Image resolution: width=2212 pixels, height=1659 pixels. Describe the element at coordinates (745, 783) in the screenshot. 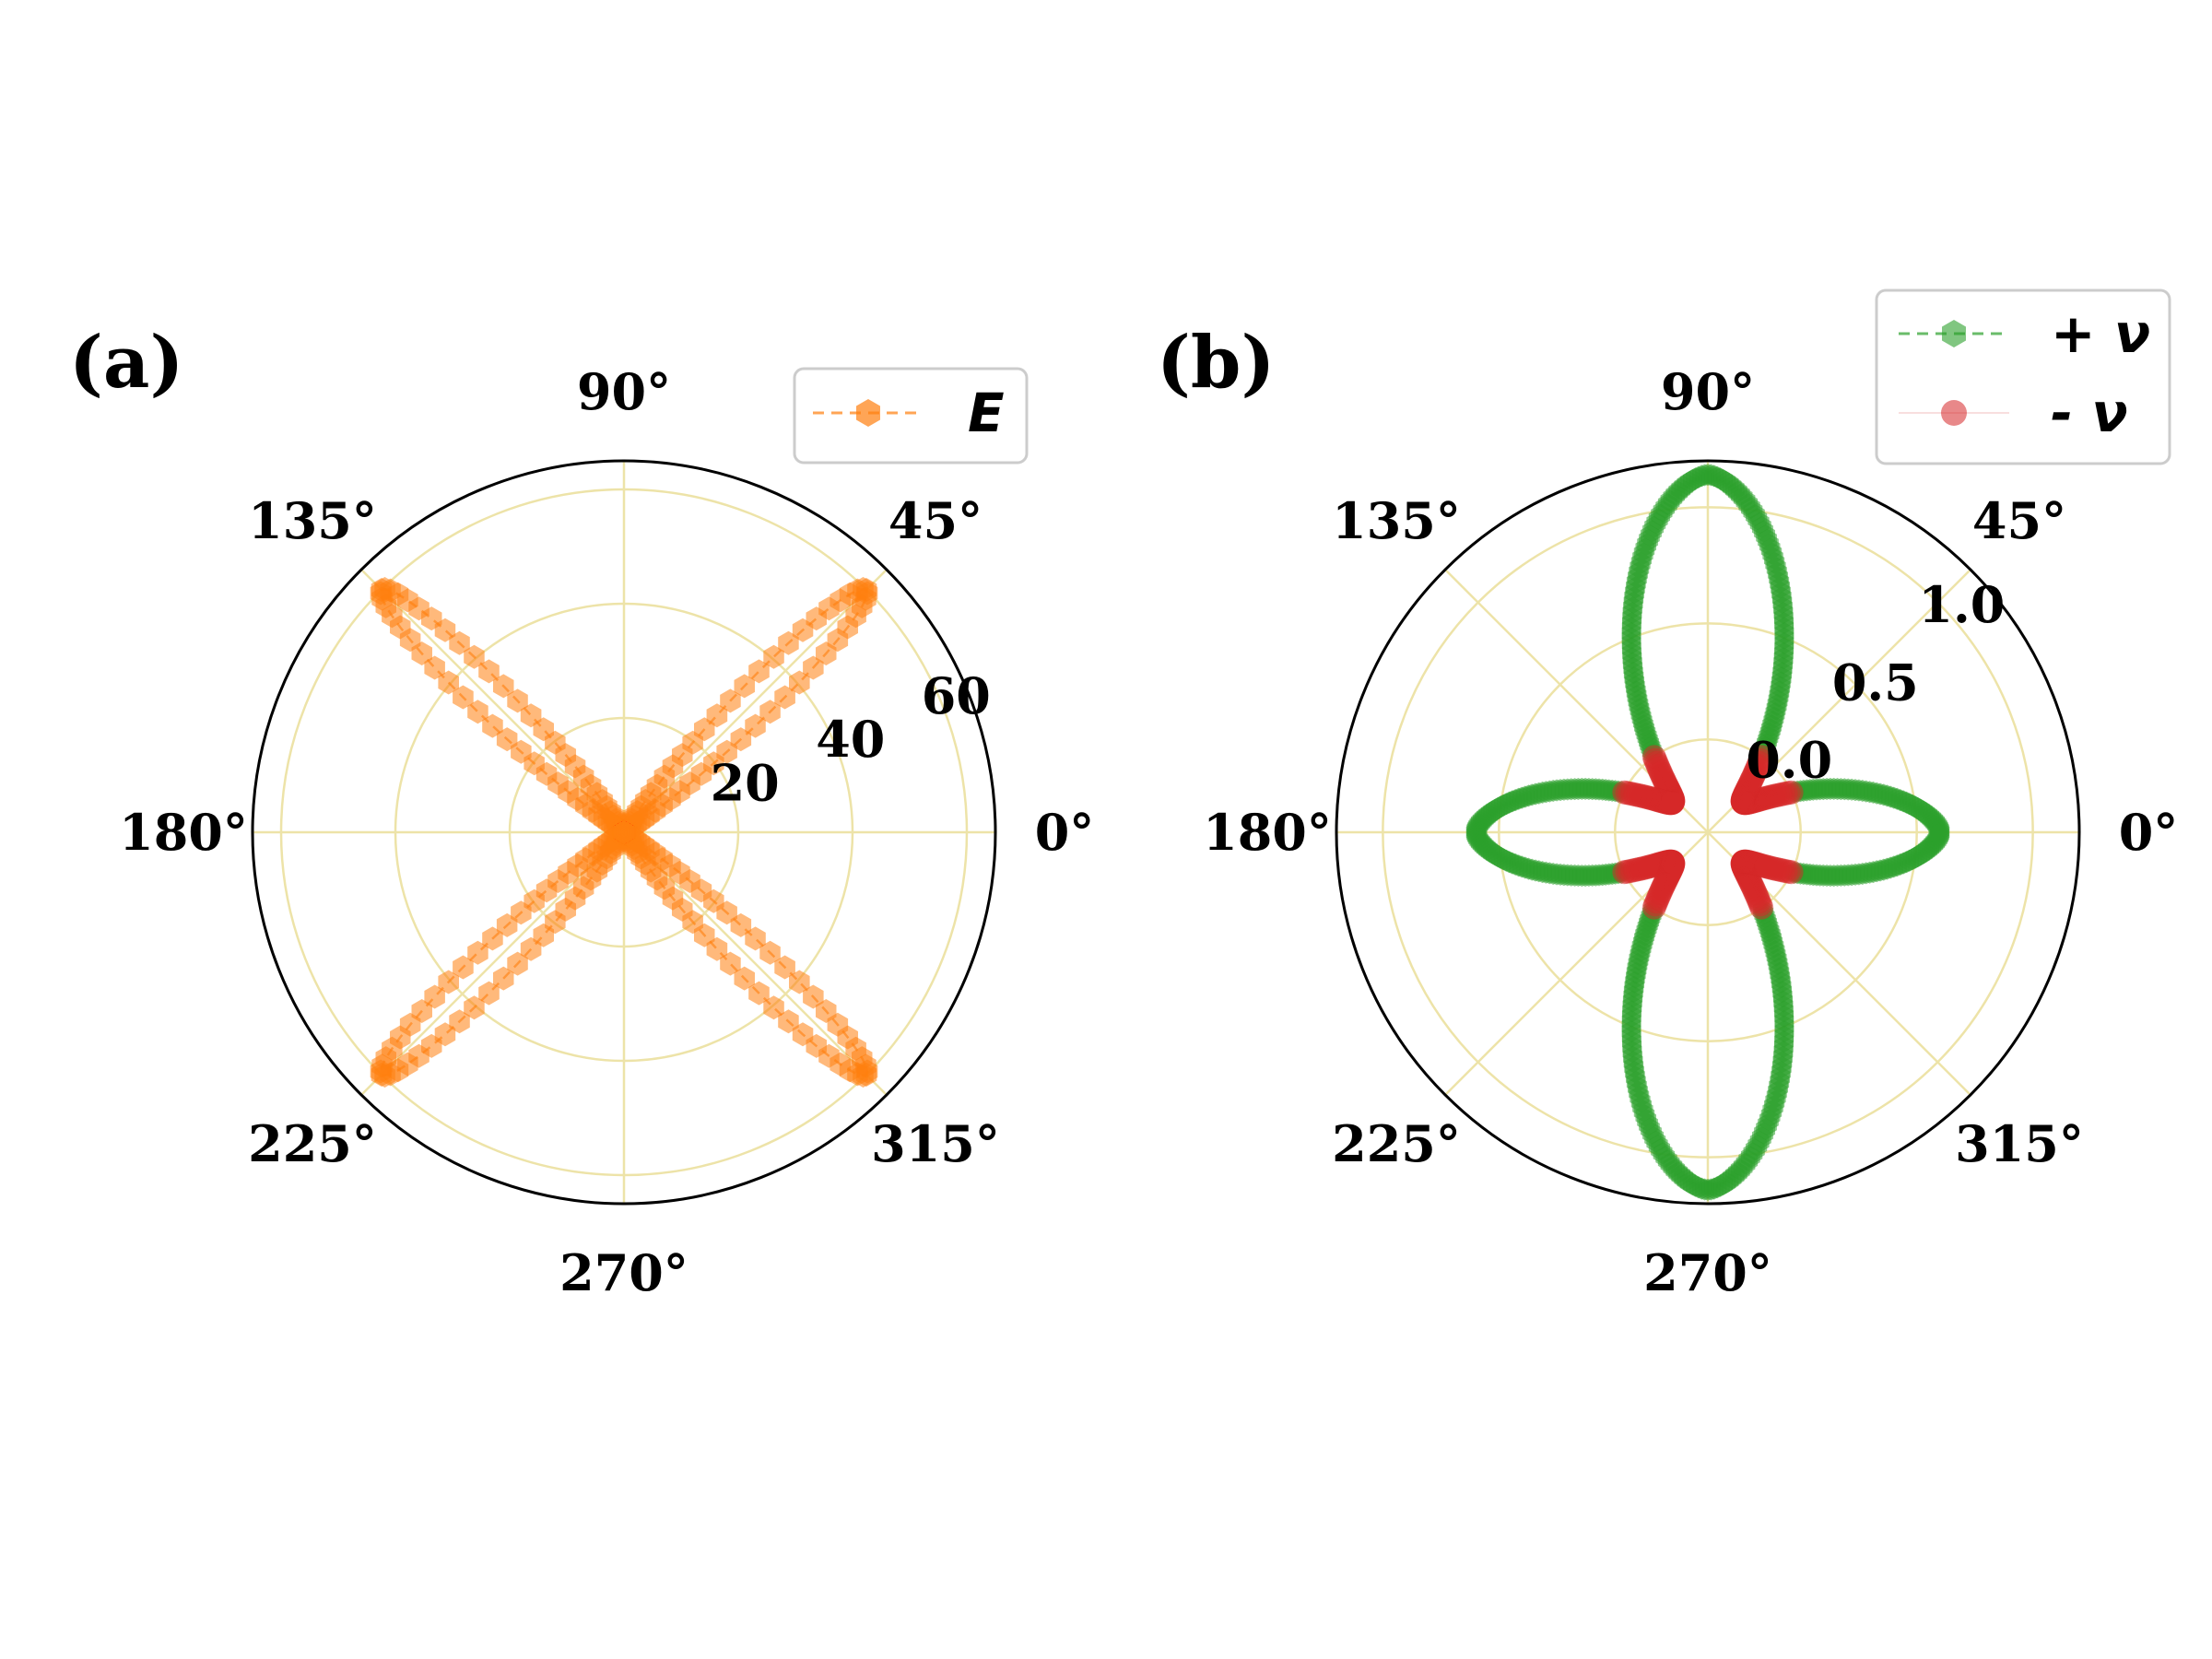

I see `r-tick-label: 20` at that location.